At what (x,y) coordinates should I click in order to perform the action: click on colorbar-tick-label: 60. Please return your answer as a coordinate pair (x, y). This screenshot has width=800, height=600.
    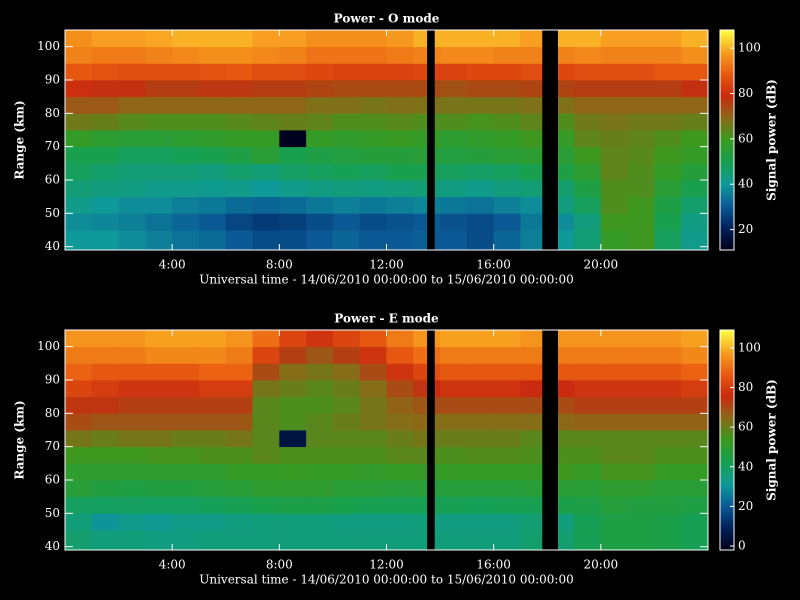
    Looking at the image, I should click on (745, 138).